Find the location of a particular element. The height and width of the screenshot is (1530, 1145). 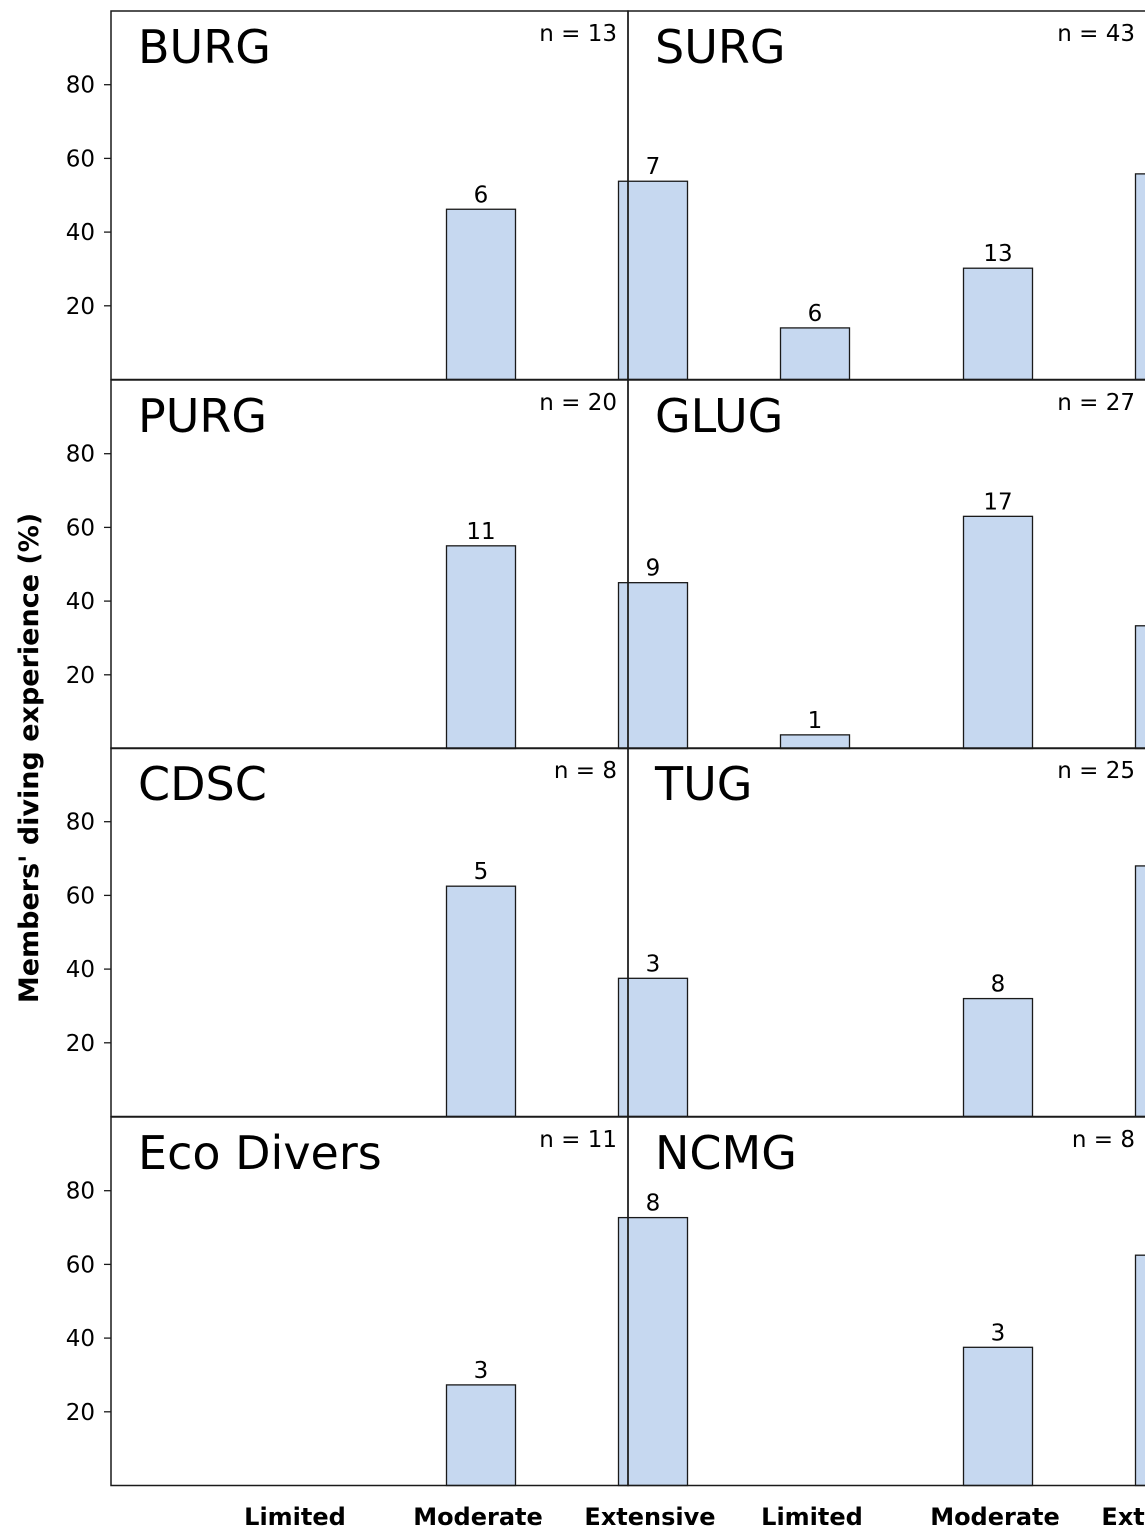

bar-eco-divers-moderate is located at coordinates (481, 1435).